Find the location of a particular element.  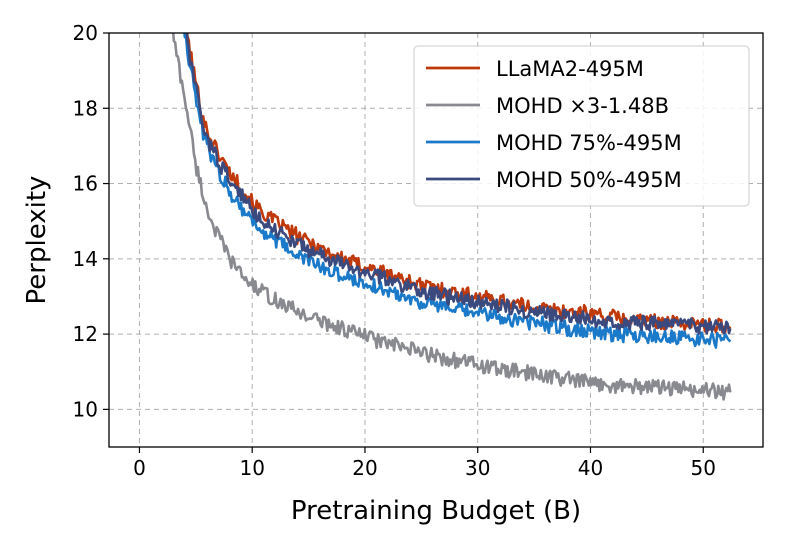

legend-label: MOHD 50%-495M is located at coordinates (589, 180).